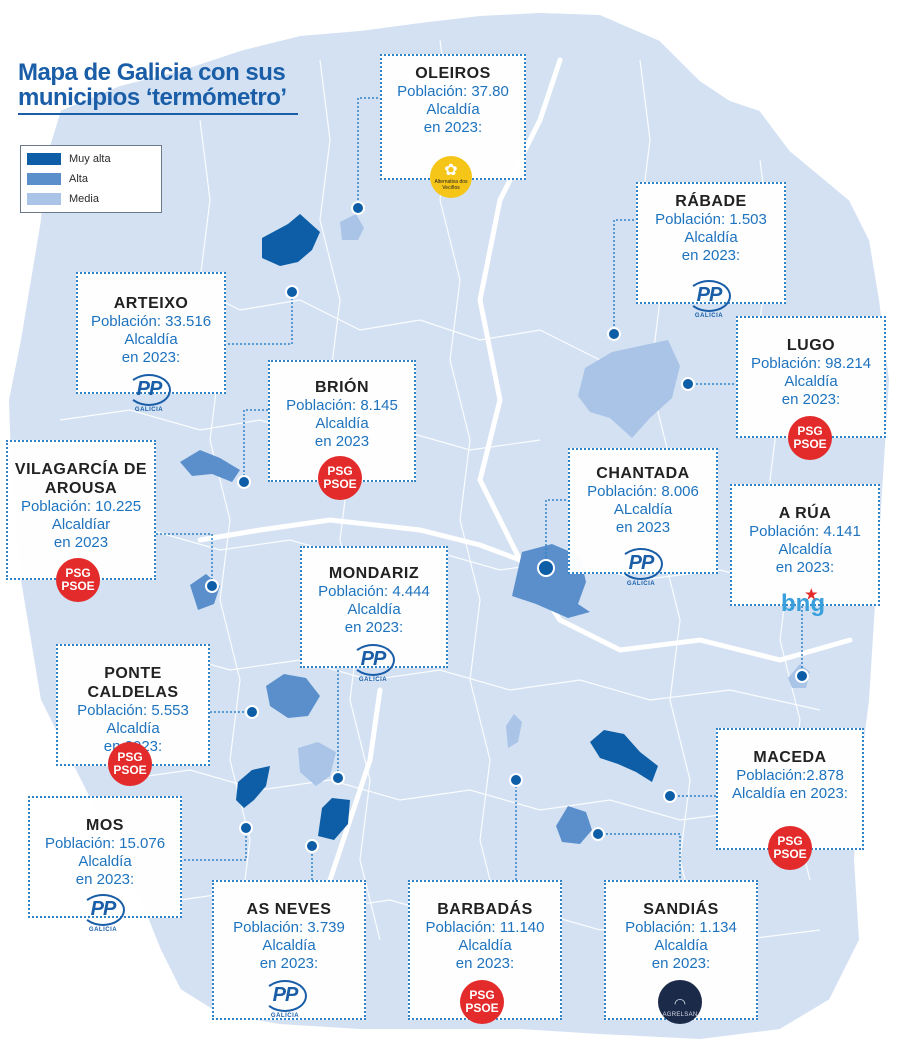  Describe the element at coordinates (133, 683) in the screenshot. I see `municipality-name: PONTE CALDELAS` at that location.